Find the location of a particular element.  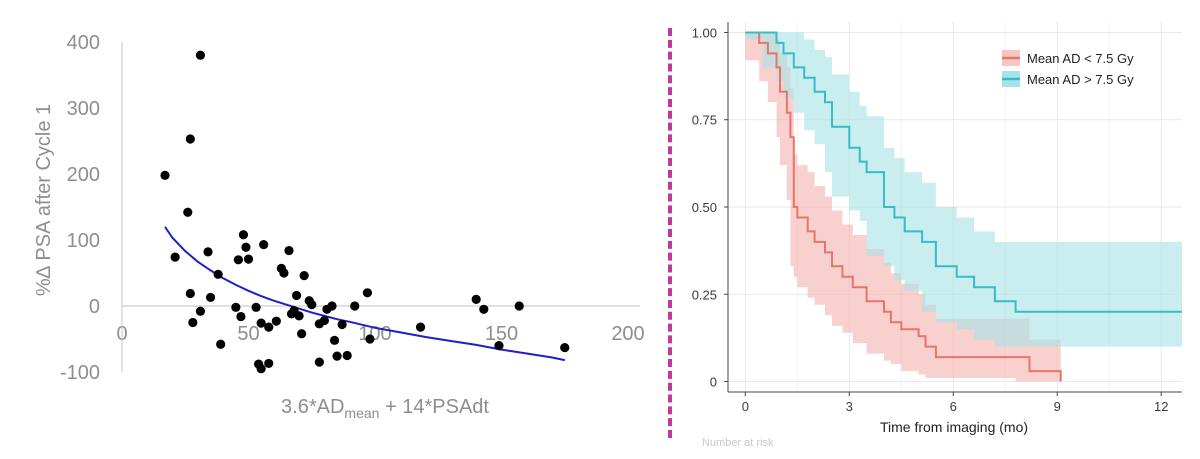

right-x-axis-label: Time from imaging (mo) is located at coordinates (954, 427).